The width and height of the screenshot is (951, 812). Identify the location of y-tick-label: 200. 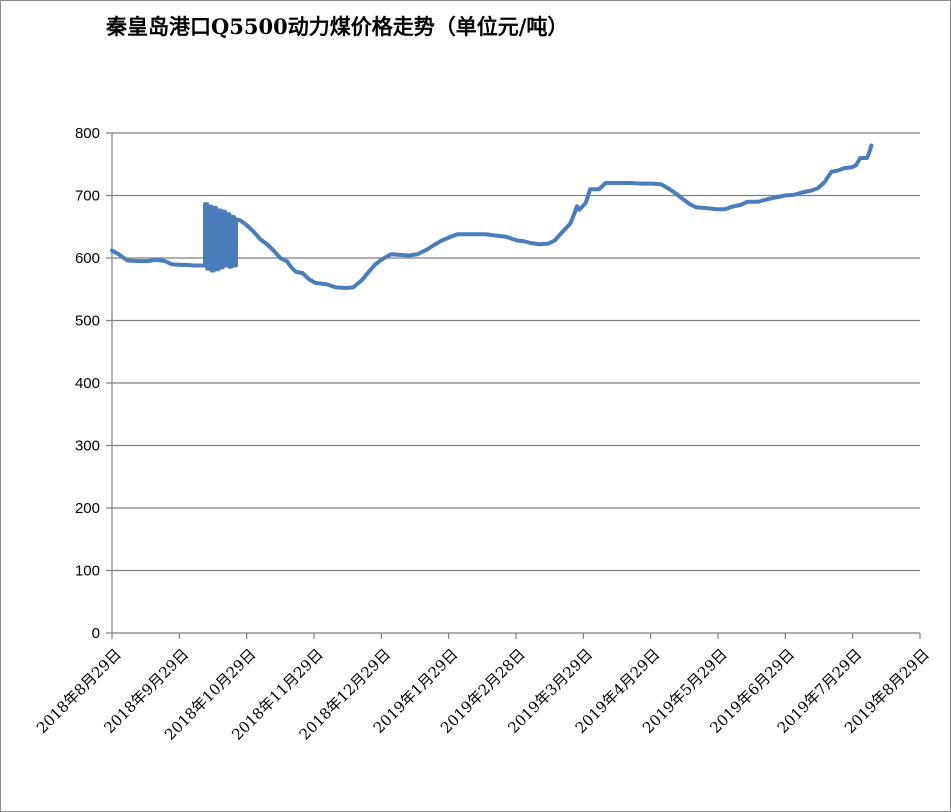
(87, 508).